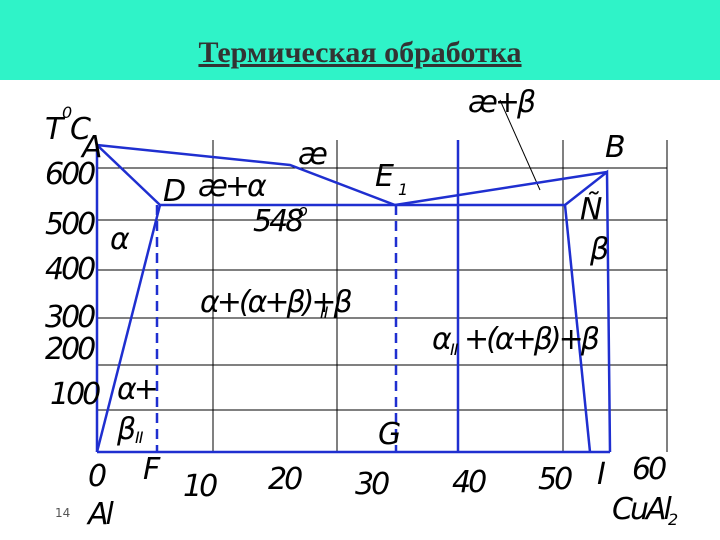 The height and width of the screenshot is (540, 720). What do you see at coordinates (276, 302) in the screenshot?
I see `region: α+(α+β)+β` at bounding box center [276, 302].